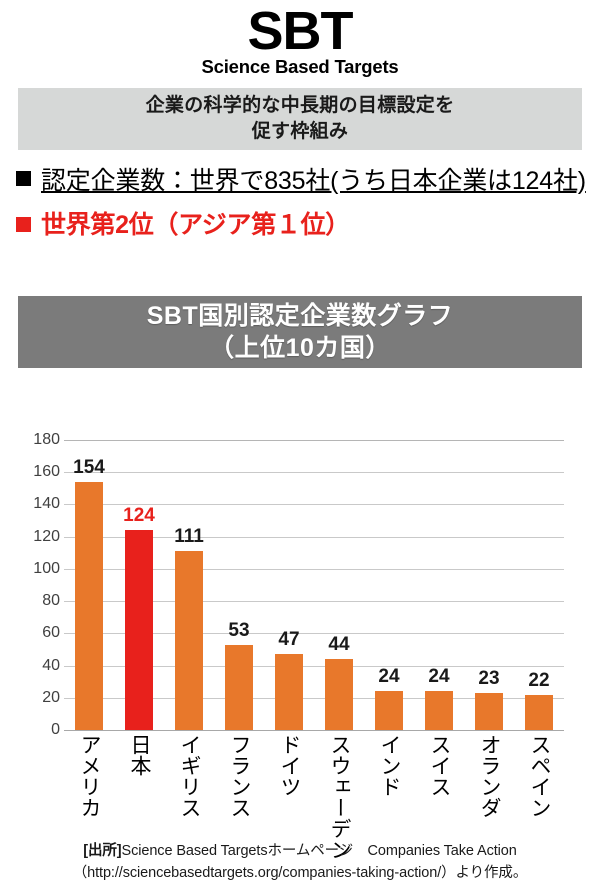 The height and width of the screenshot is (896, 600). Describe the element at coordinates (289, 640) in the screenshot. I see `bar-value-label: 47` at that location.